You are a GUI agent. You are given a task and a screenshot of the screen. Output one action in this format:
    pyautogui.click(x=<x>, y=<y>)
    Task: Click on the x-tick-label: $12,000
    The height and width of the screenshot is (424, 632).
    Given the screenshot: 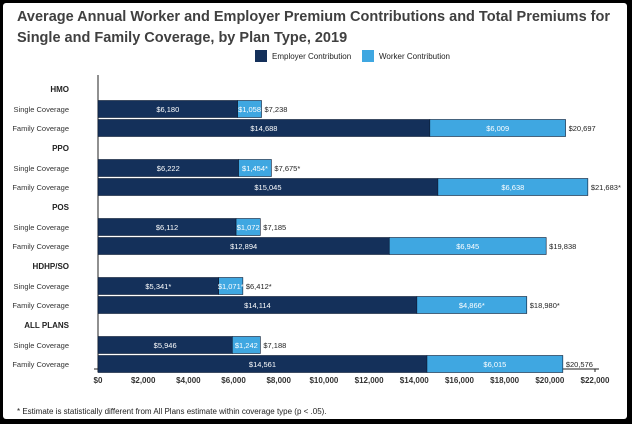 What is the action you would take?
    pyautogui.click(x=369, y=380)
    